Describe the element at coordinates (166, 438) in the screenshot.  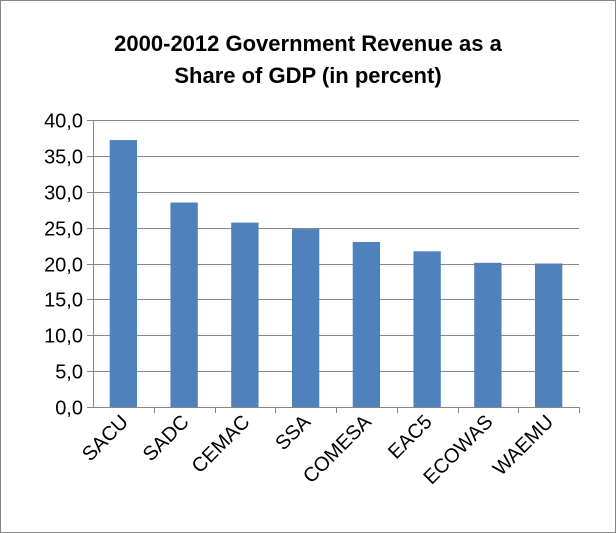
I see `x-tick-label: SADC` at that location.